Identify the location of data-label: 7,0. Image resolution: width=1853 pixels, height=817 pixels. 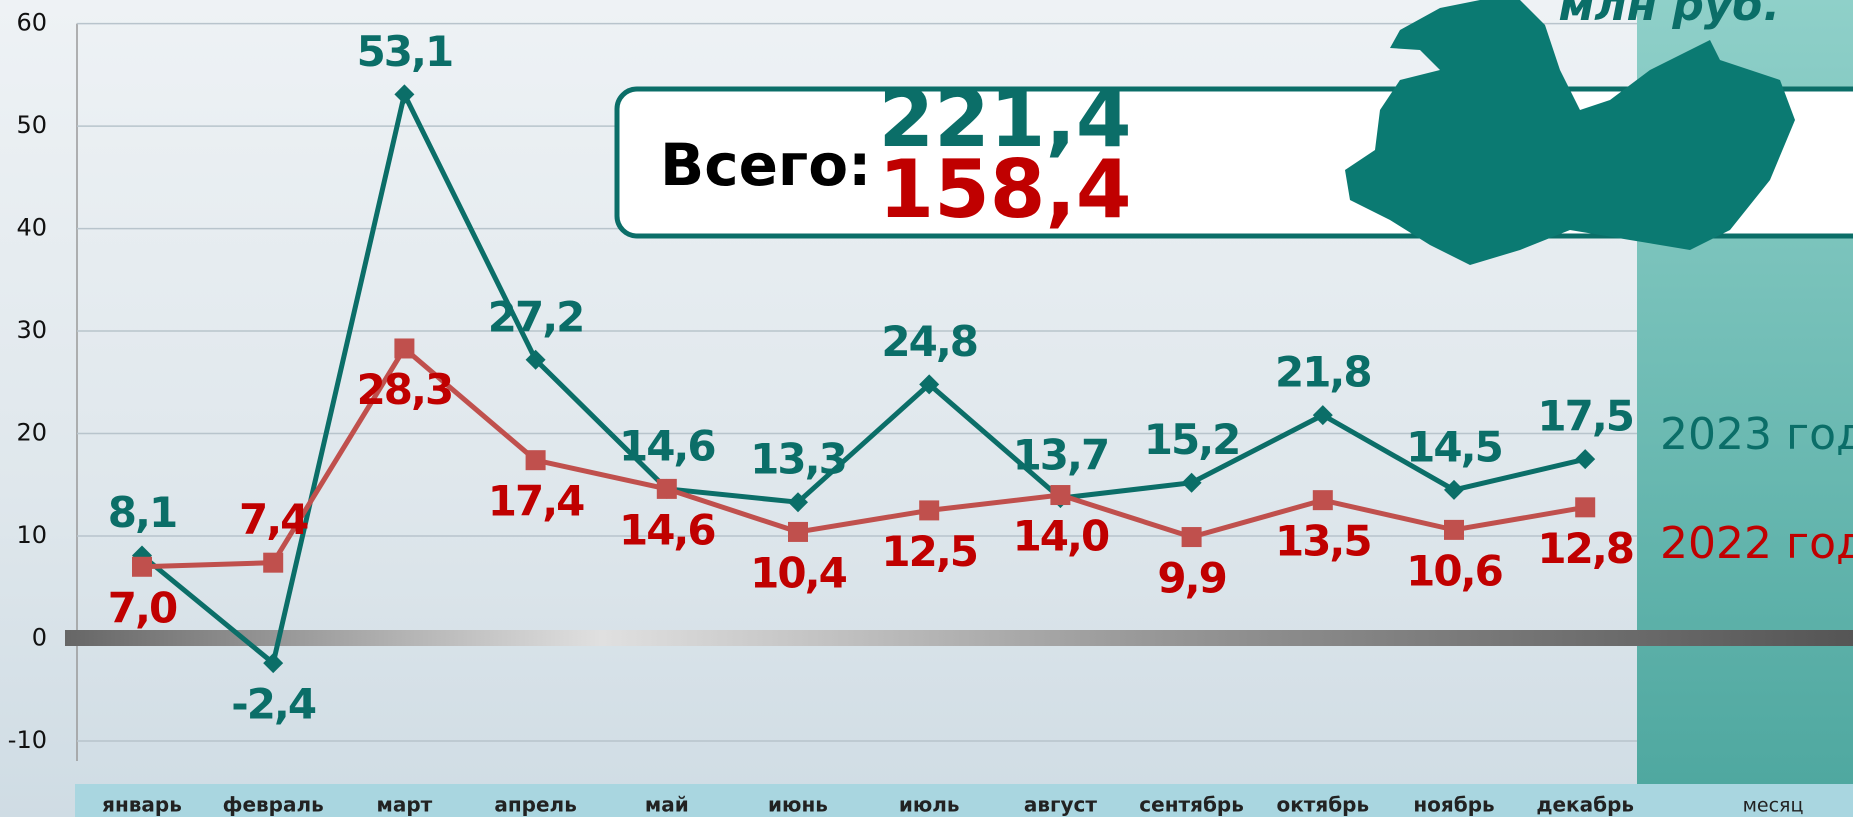
(142, 607).